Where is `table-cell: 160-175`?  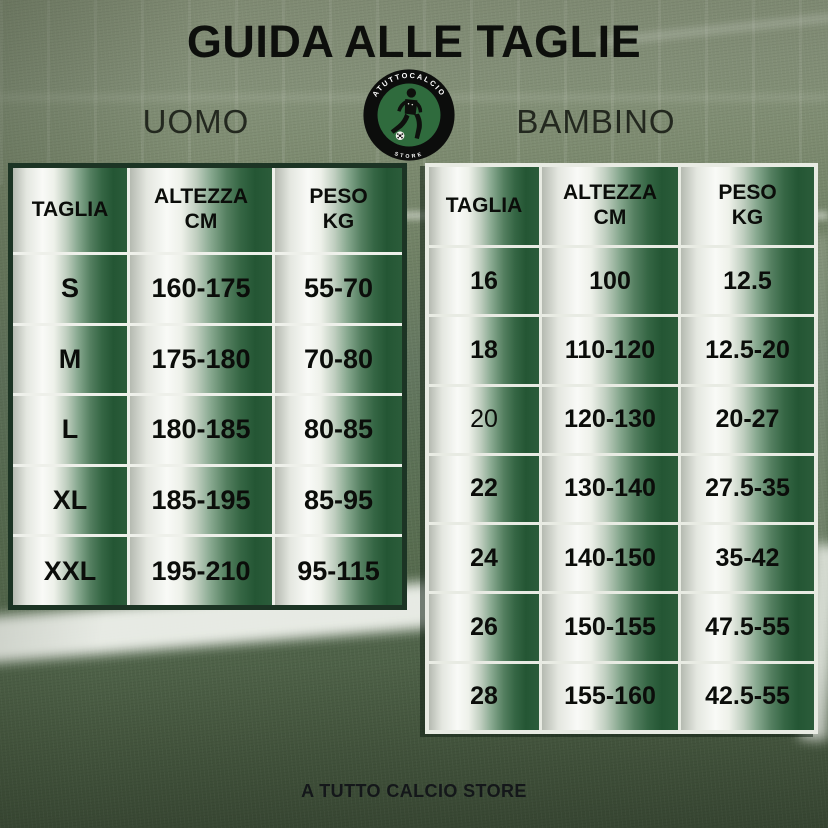
table-cell: 160-175 is located at coordinates (201, 289).